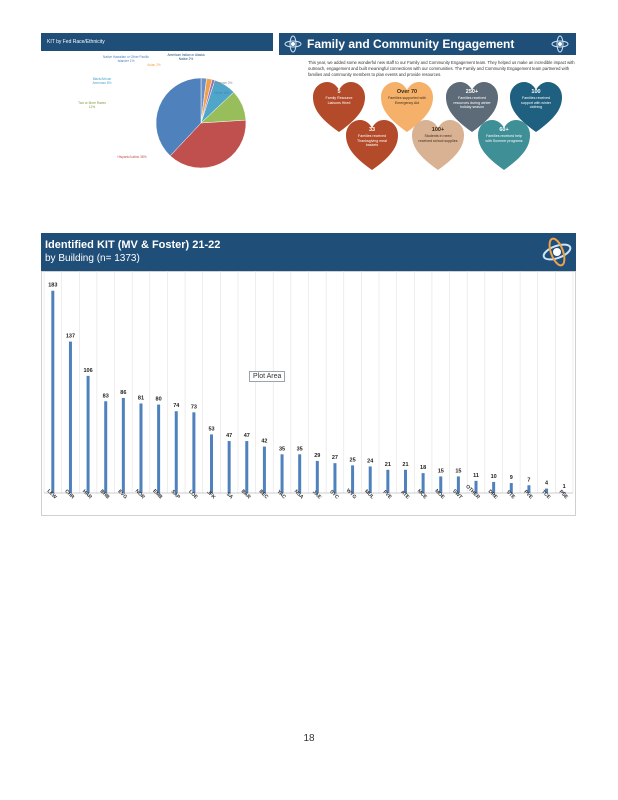 The width and height of the screenshot is (618, 800). What do you see at coordinates (472, 92) in the screenshot?
I see `heart-stat-number: 250+` at bounding box center [472, 92].